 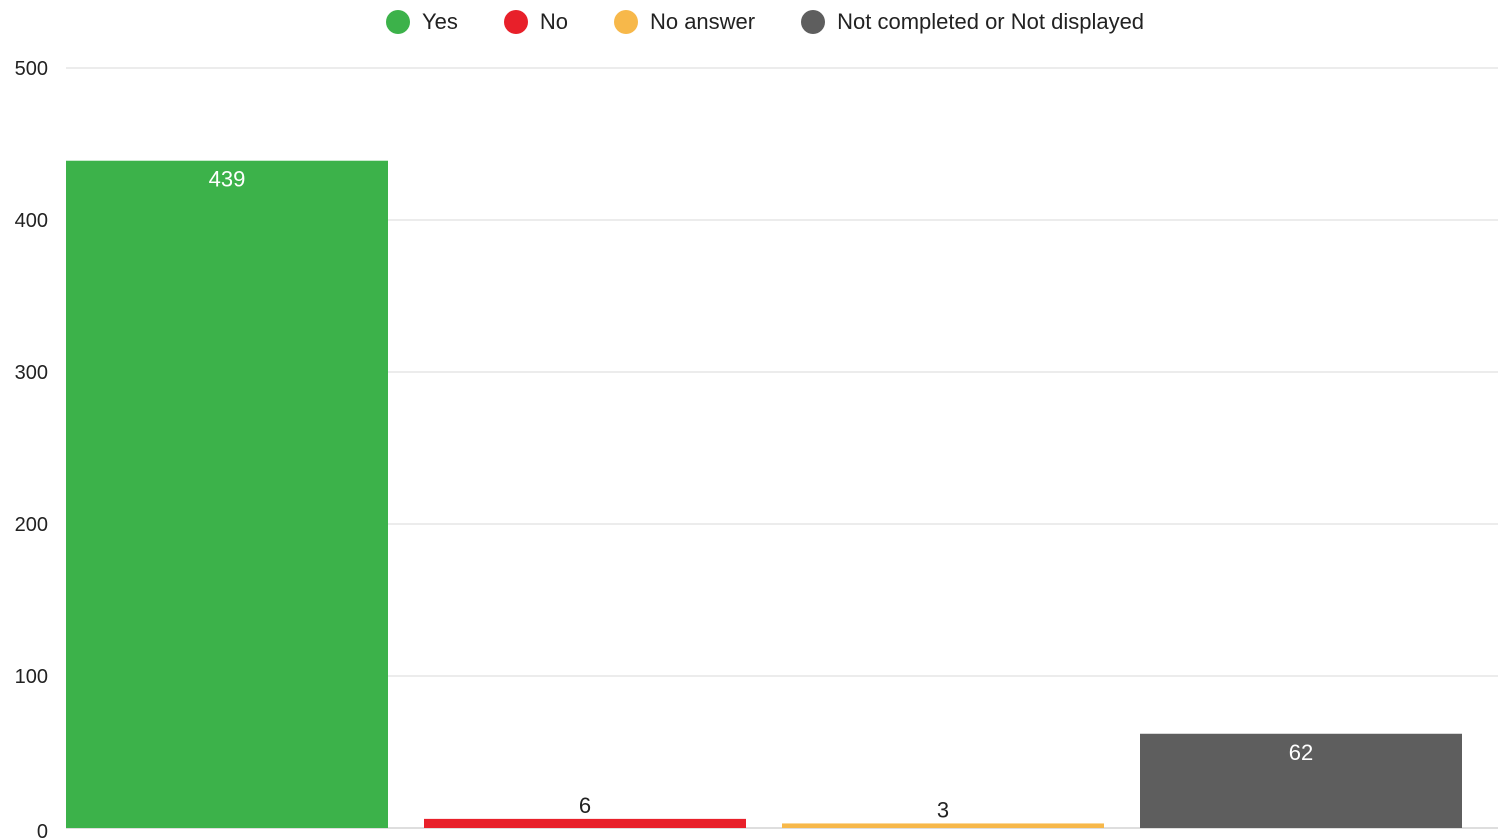 I want to click on bar-no, so click(x=585, y=823).